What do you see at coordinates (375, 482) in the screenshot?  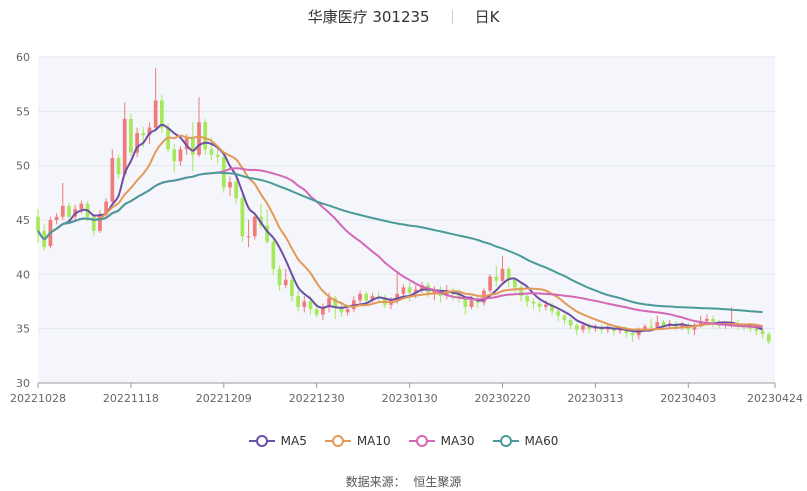 I see `source-label: 数据来源：` at bounding box center [375, 482].